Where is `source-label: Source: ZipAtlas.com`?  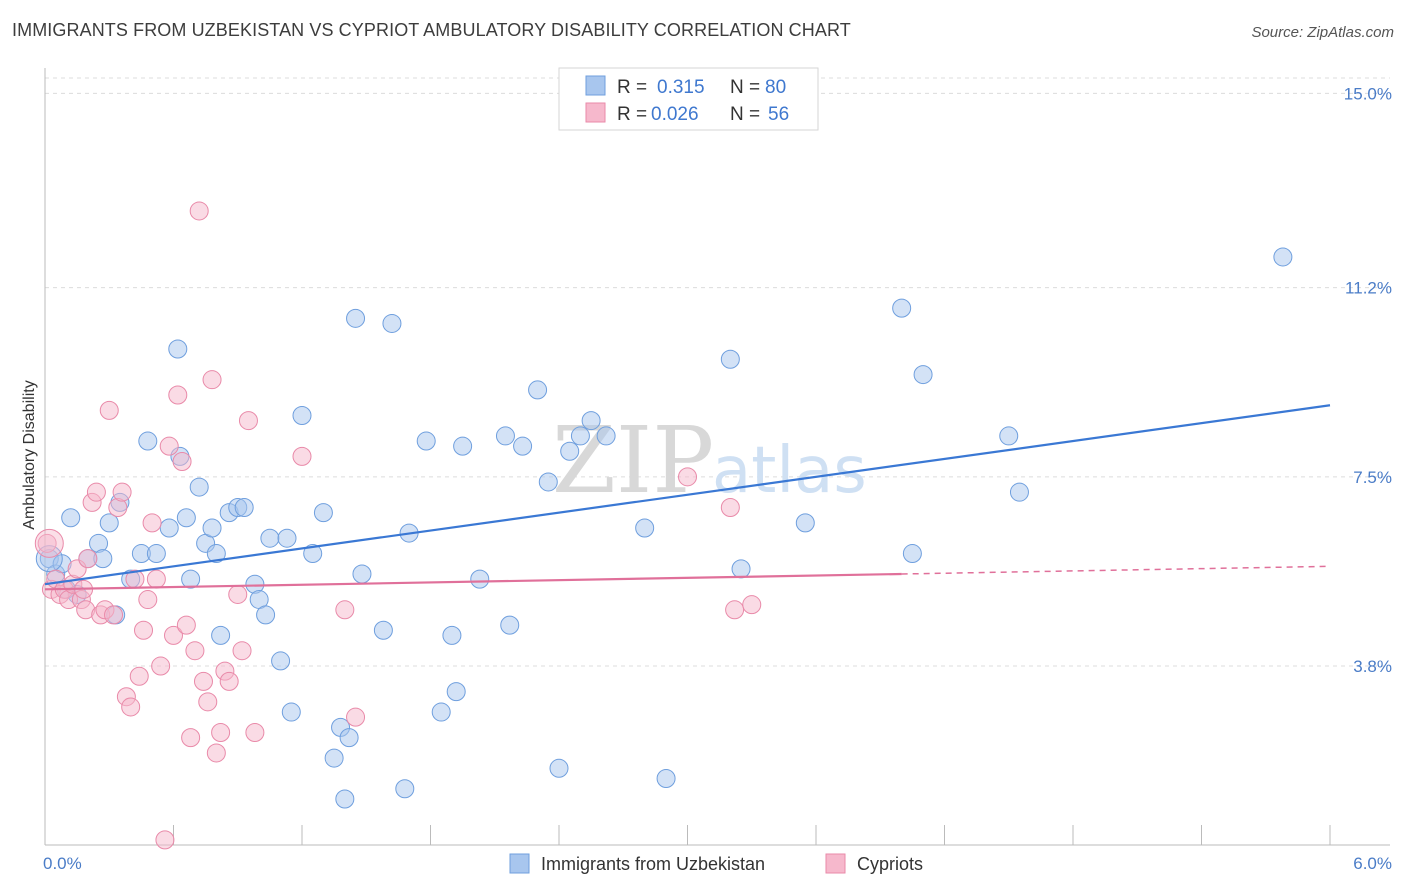 source-label: Source: ZipAtlas.com is located at coordinates (1322, 32).